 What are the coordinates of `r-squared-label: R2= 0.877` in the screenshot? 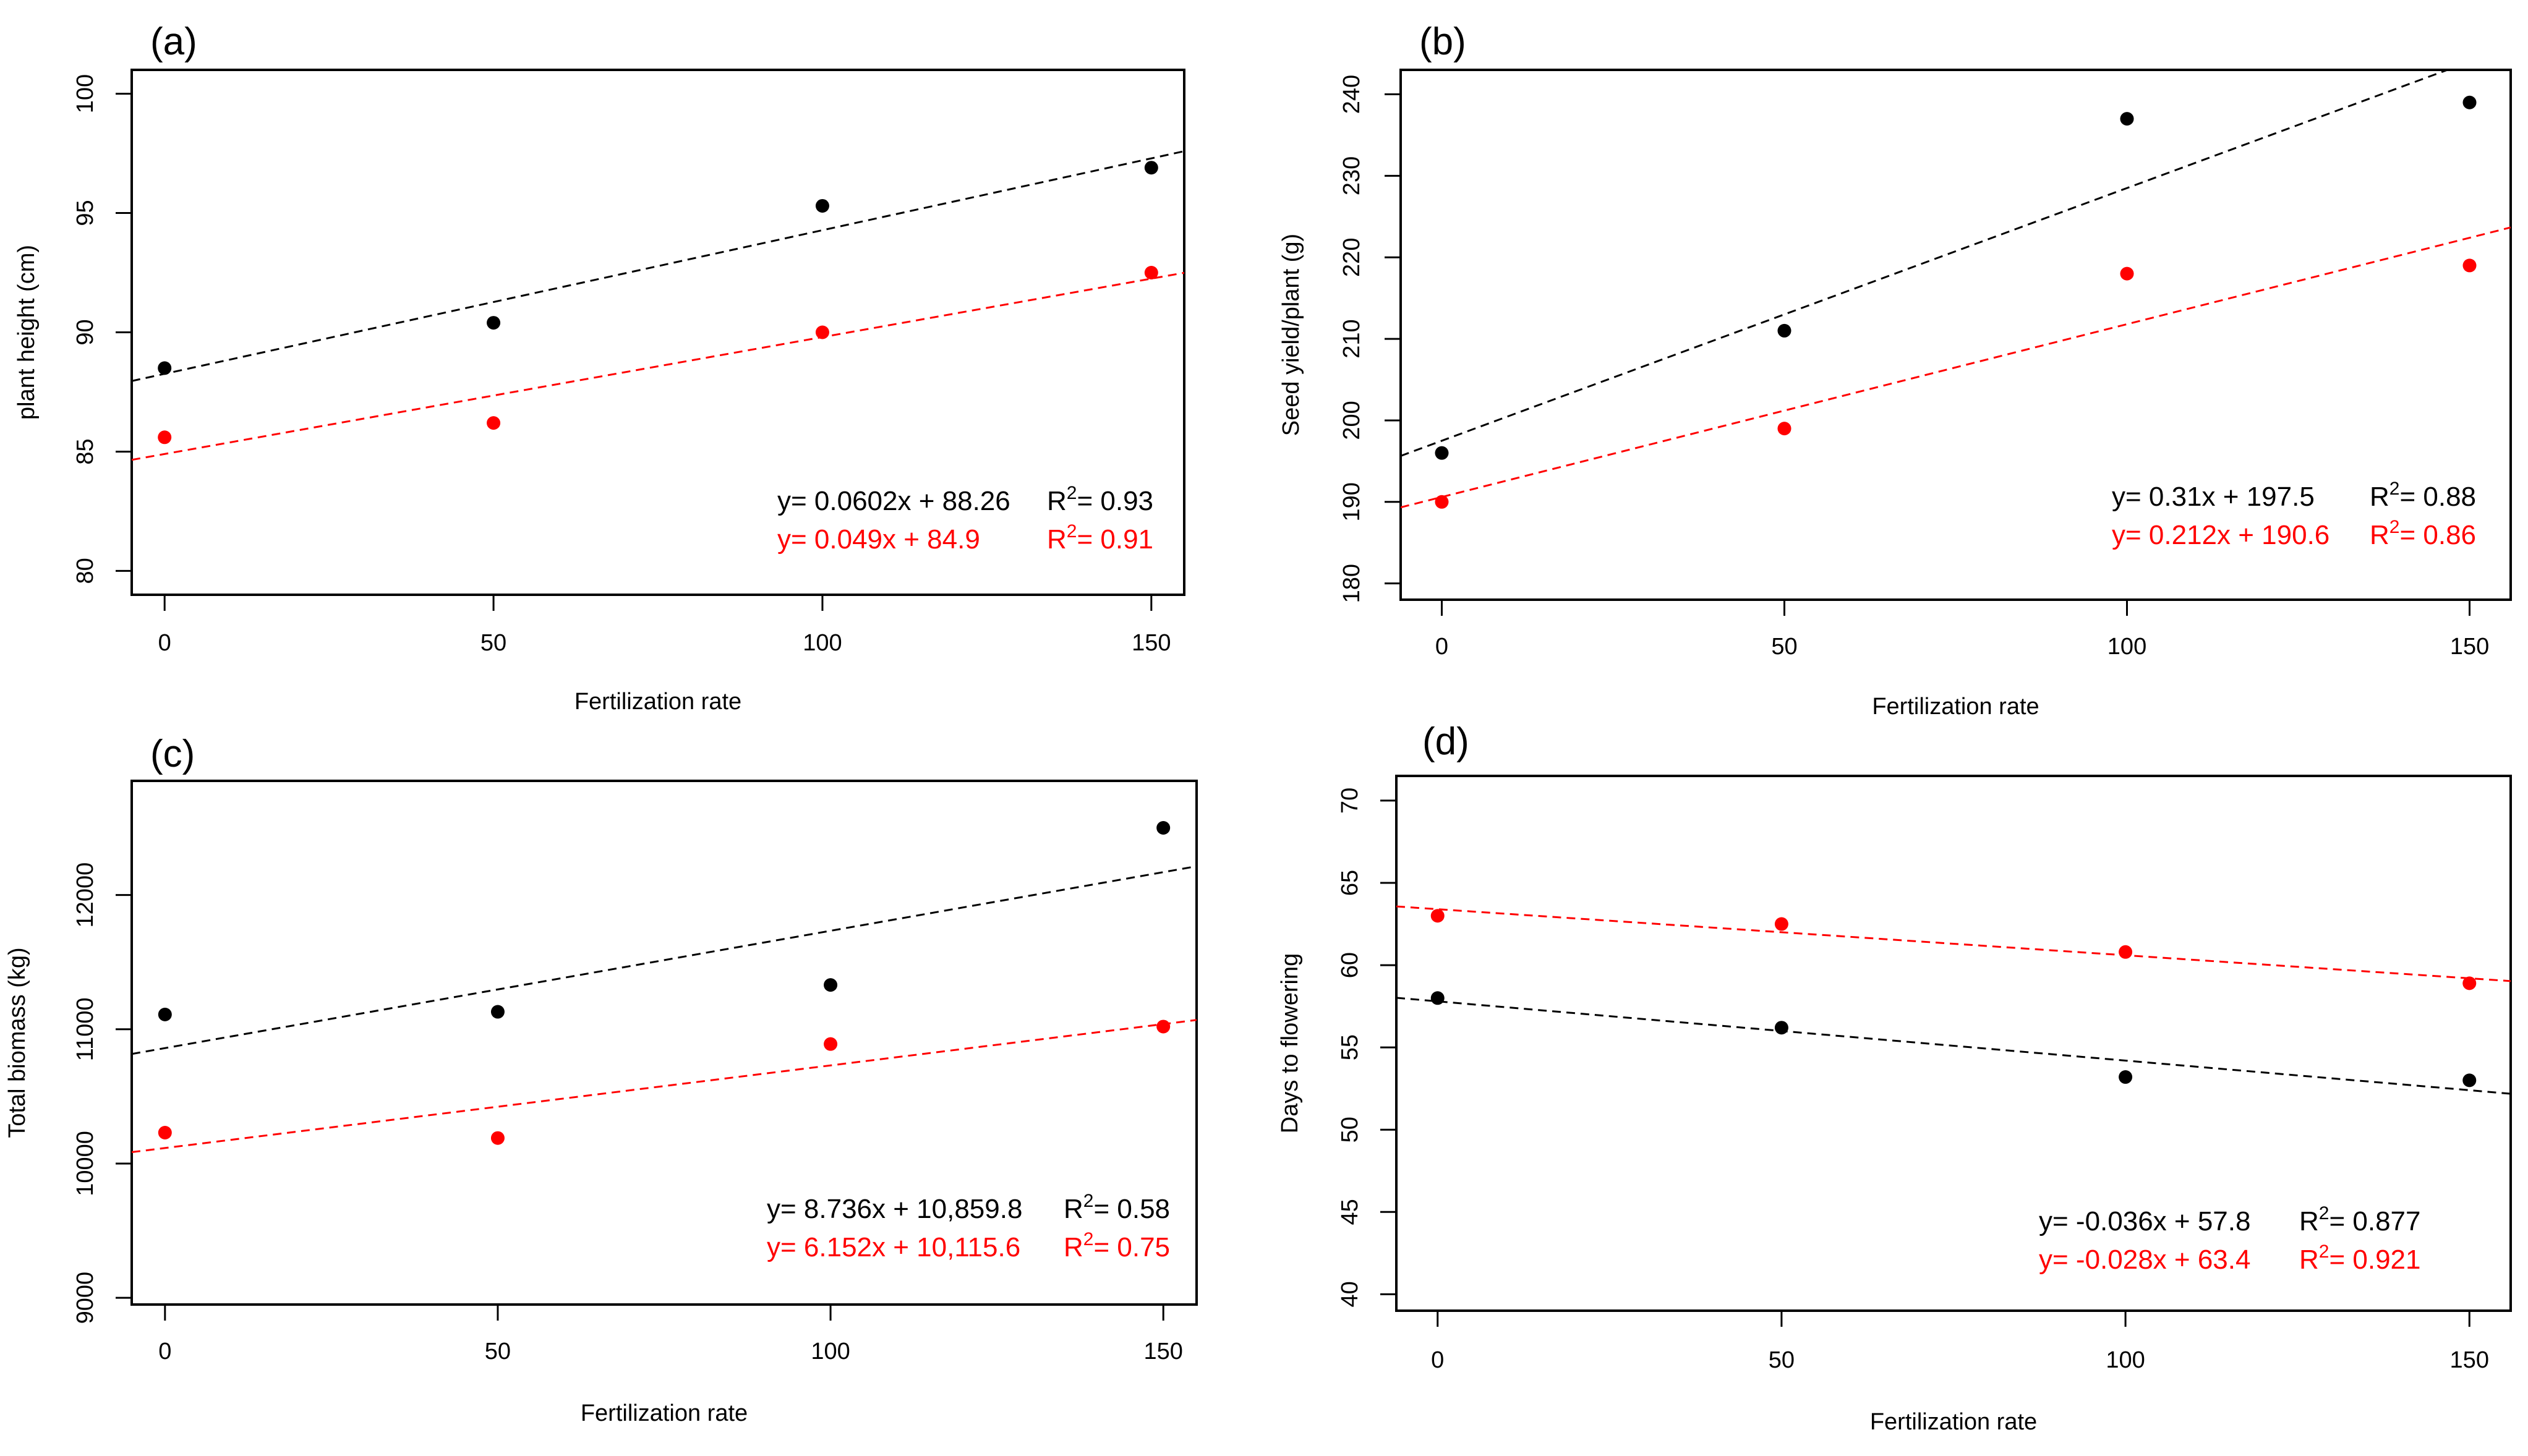 It's located at (2360, 1220).